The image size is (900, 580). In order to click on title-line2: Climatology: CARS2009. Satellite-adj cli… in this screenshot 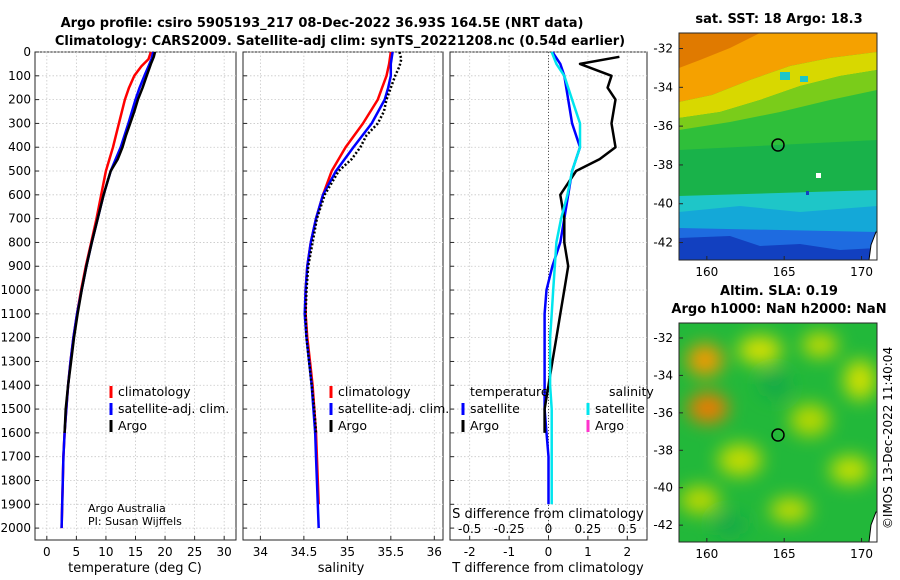, I will do `click(340, 41)`.